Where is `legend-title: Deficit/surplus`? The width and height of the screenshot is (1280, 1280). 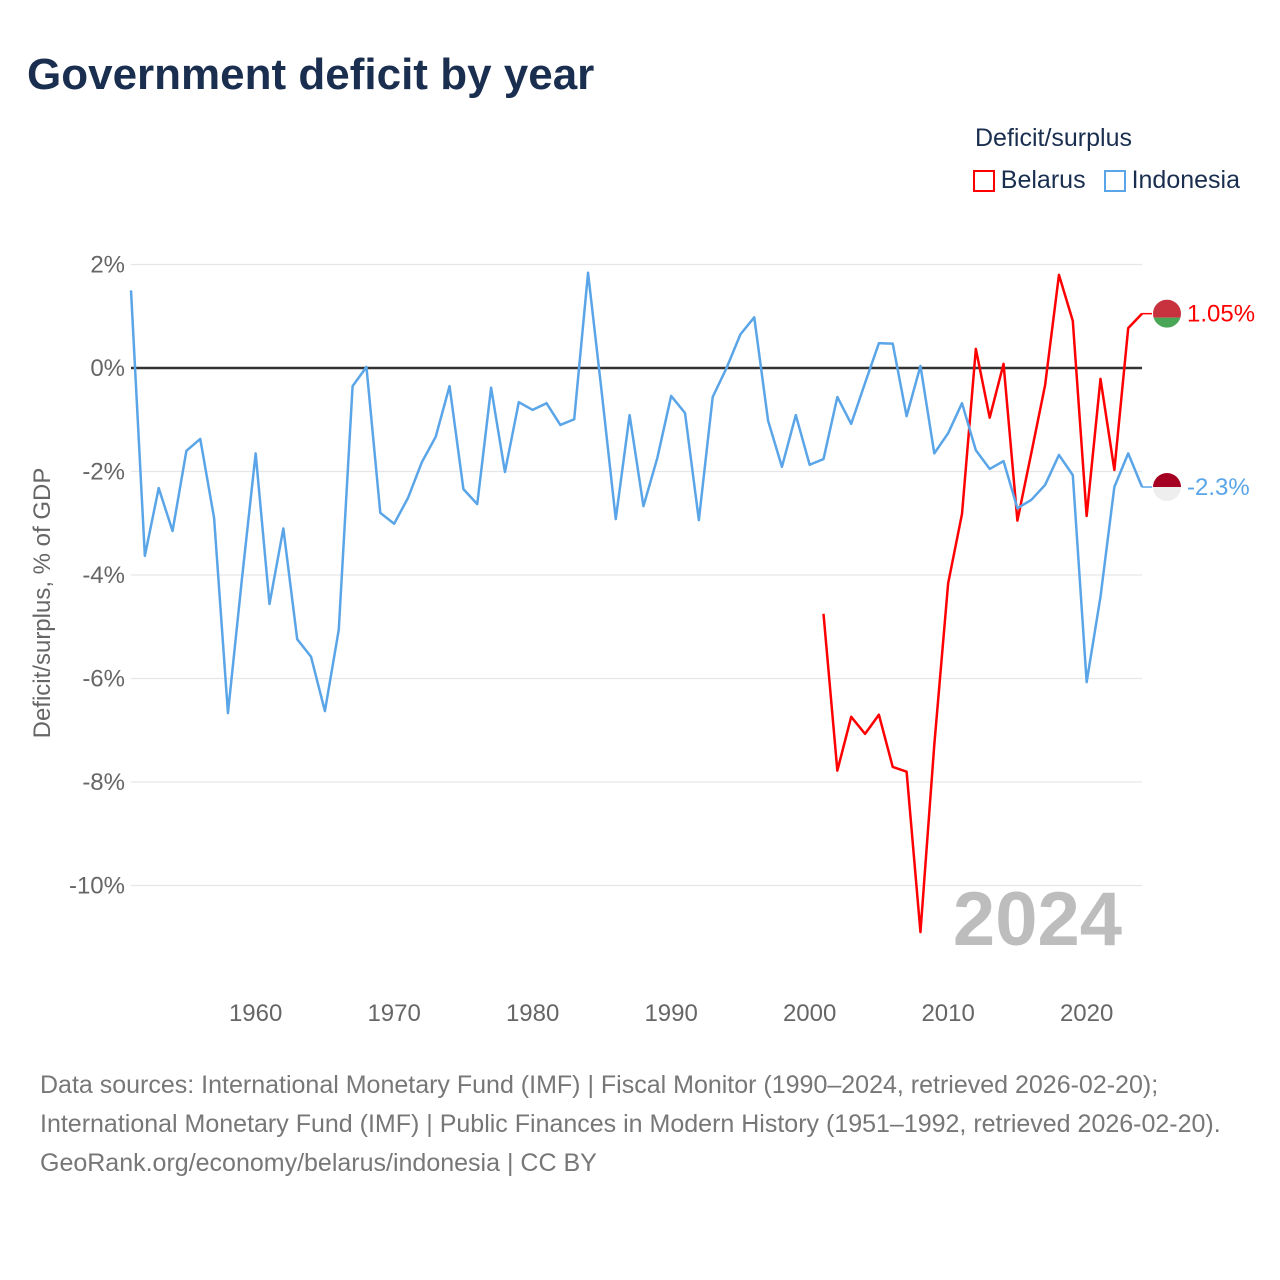
legend-title: Deficit/surplus is located at coordinates (1053, 138).